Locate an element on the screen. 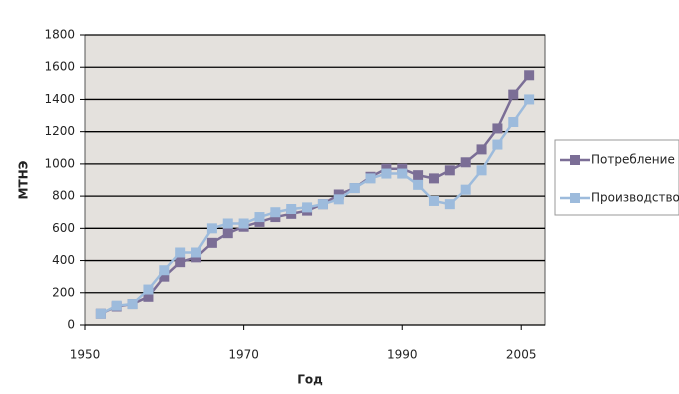 Image resolution: width=679 pixels, height=394 pixels. y-tick-label: 400 is located at coordinates (63, 260).